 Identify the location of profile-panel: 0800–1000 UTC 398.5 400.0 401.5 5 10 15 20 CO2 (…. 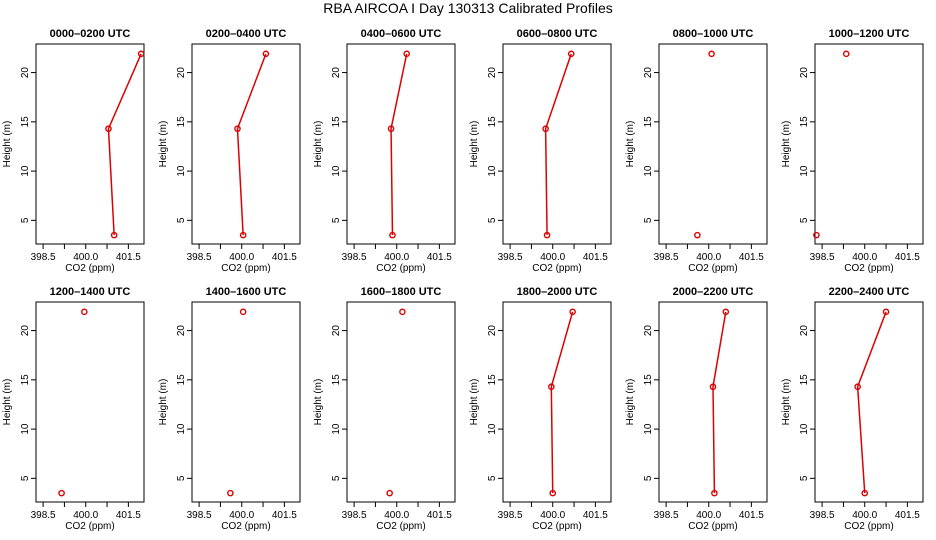
(696, 151).